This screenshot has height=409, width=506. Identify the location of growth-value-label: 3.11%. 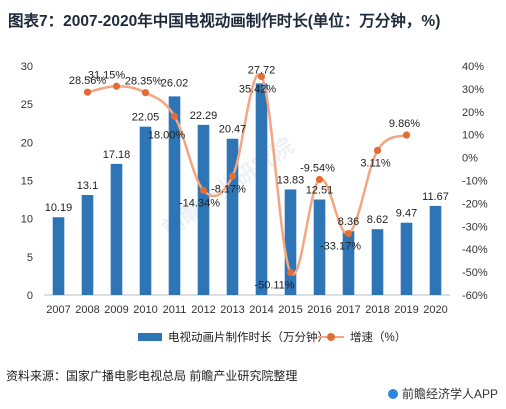
(375, 163).